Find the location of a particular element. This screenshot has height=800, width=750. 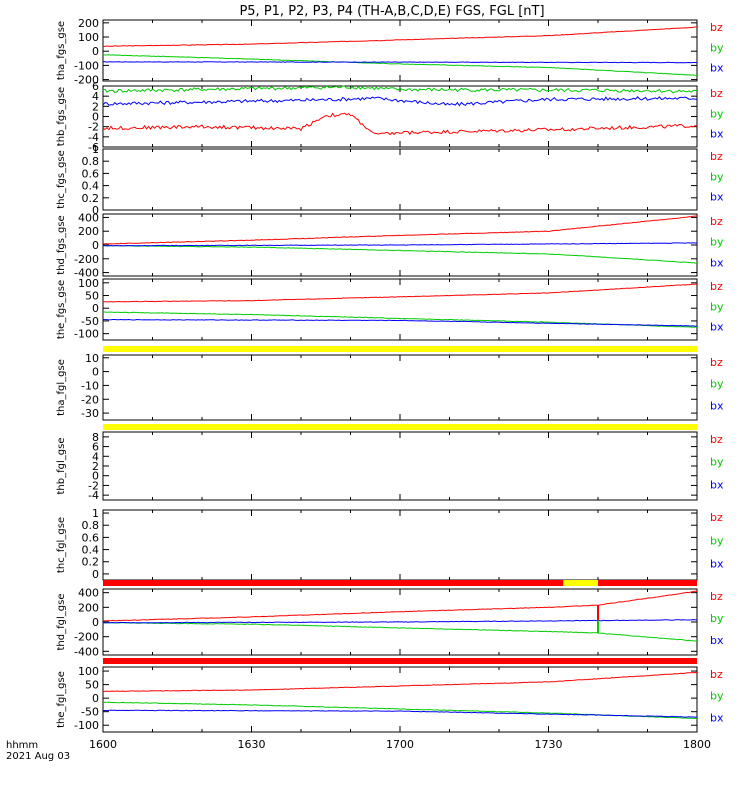

x-tick-label: 1800 is located at coordinates (697, 744).